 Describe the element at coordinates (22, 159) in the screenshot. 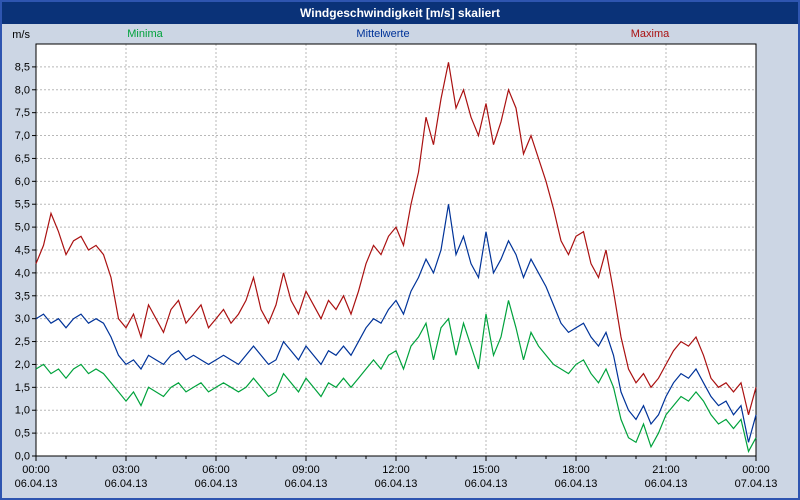

I see `y-tick-label: 6,5` at that location.